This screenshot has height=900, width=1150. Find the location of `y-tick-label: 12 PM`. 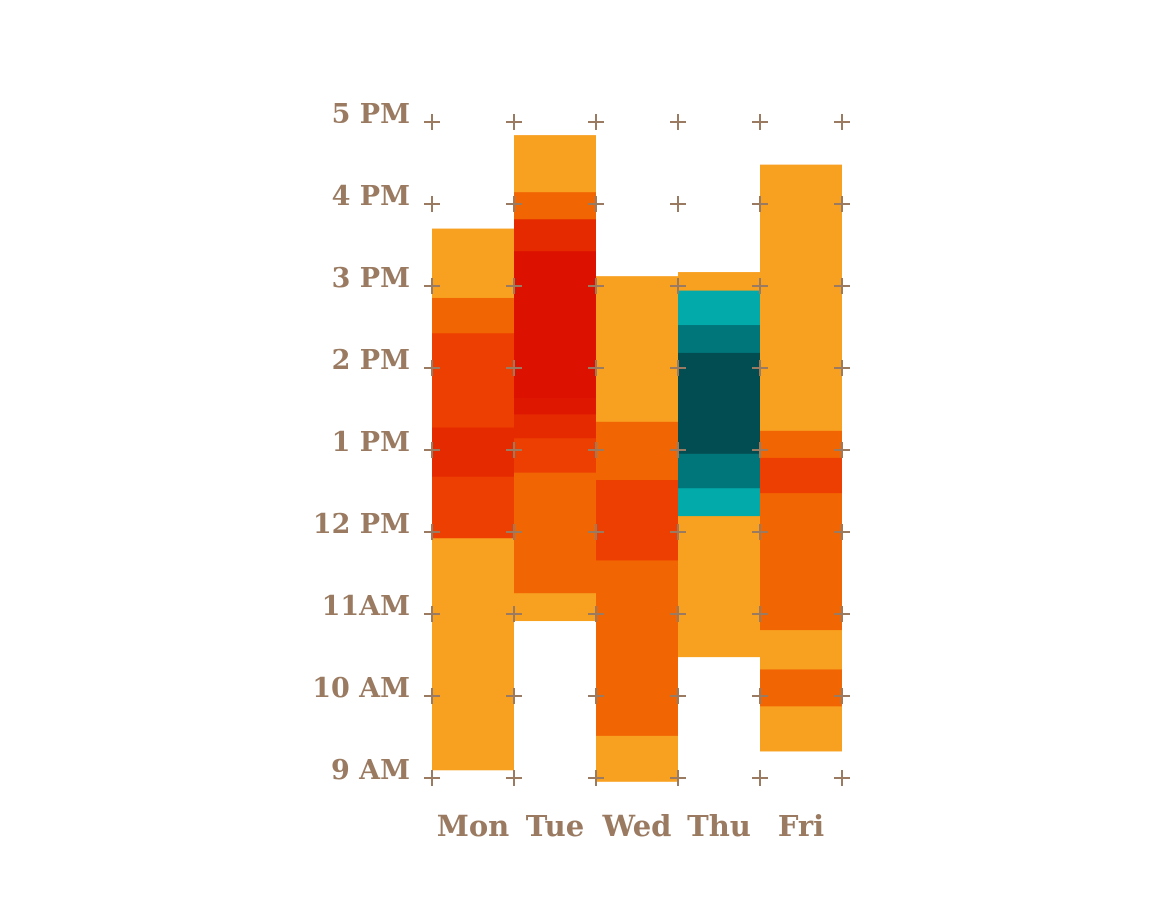

y-tick-label: 12 PM is located at coordinates (361, 524).